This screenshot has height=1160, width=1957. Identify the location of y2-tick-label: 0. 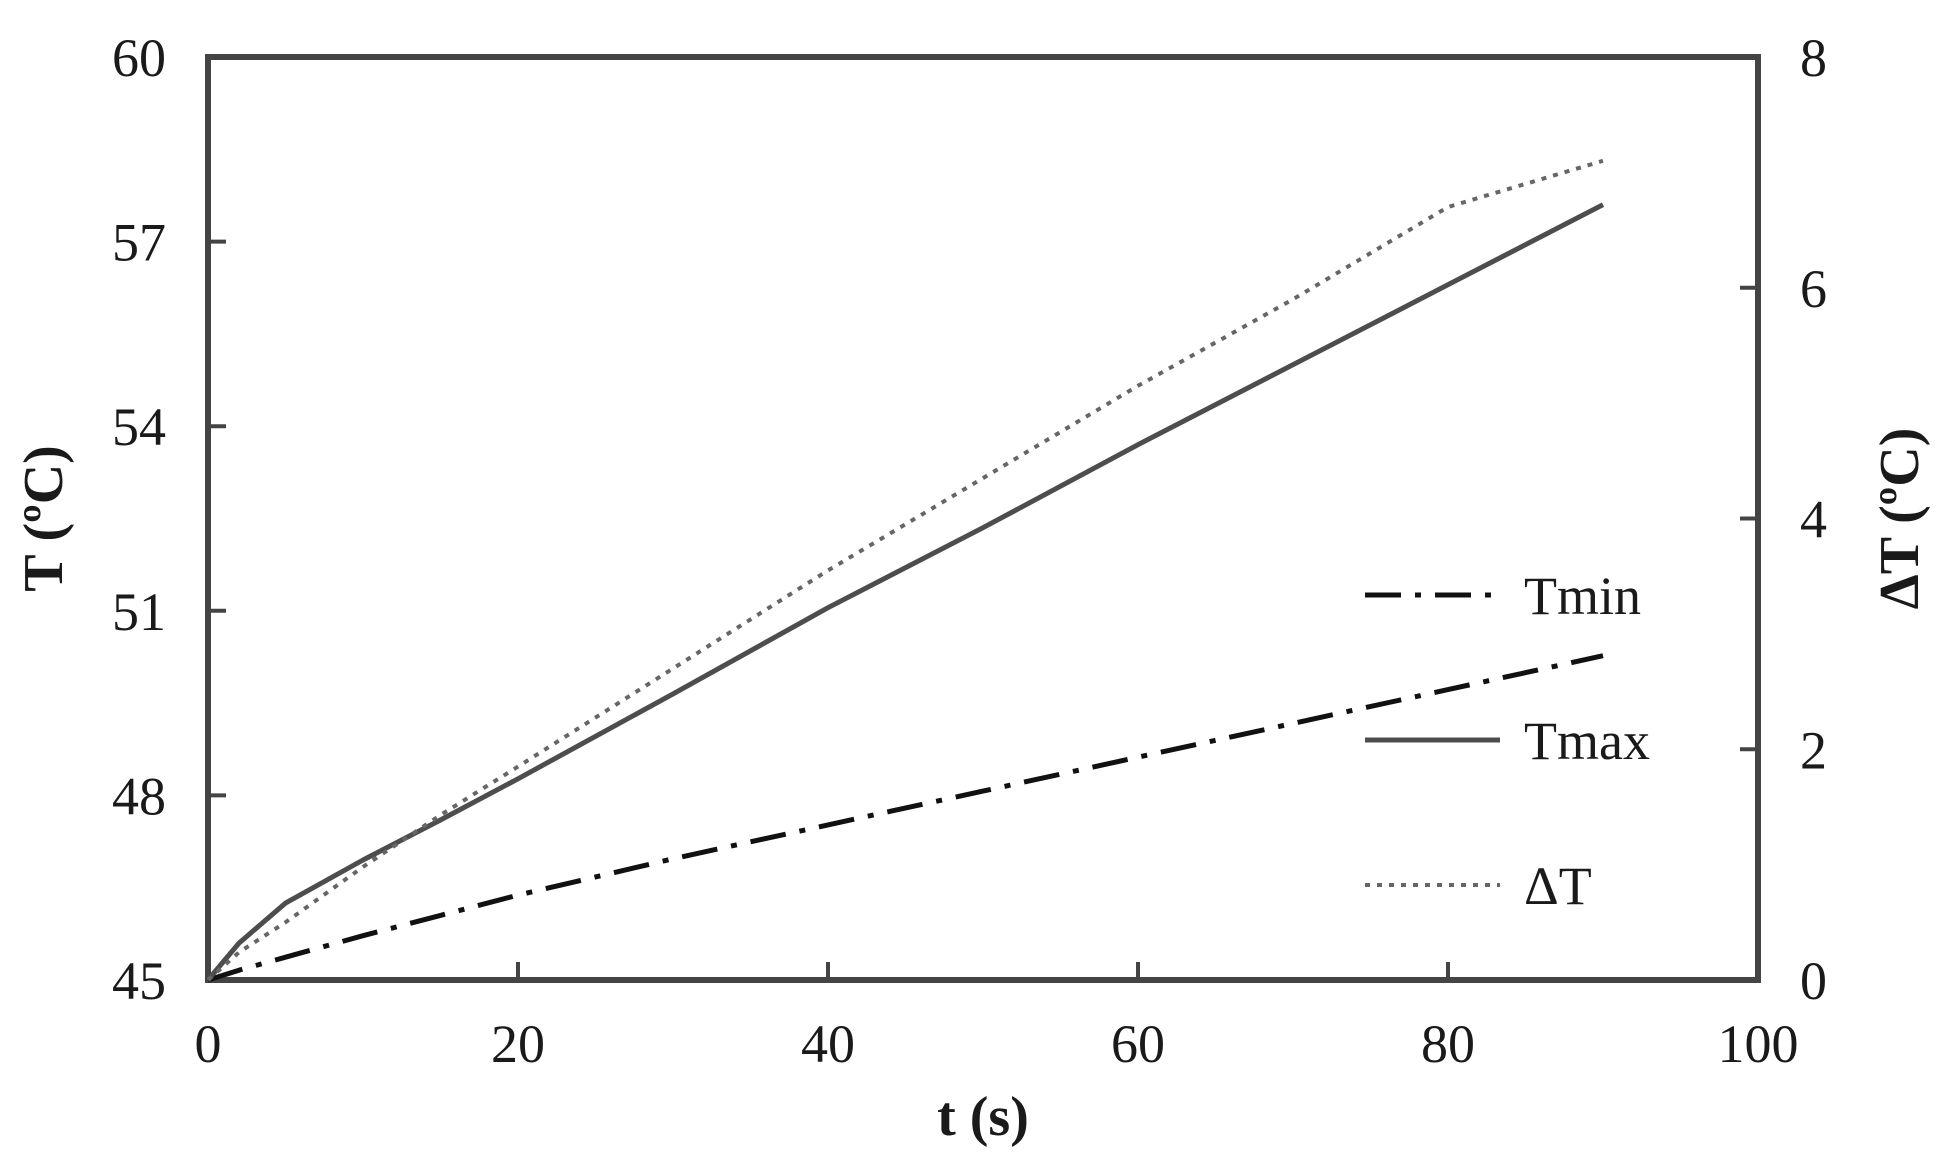
(1813, 981).